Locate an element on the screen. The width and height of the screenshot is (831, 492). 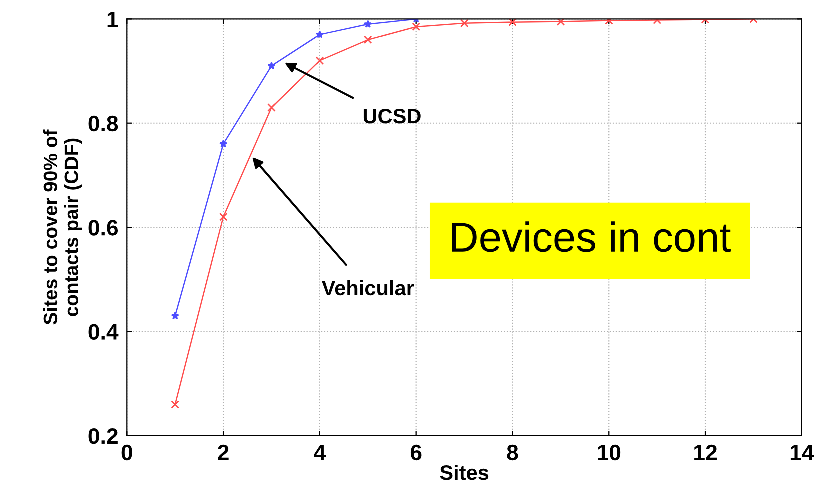
x-tick-label: 10 is located at coordinates (609, 452).